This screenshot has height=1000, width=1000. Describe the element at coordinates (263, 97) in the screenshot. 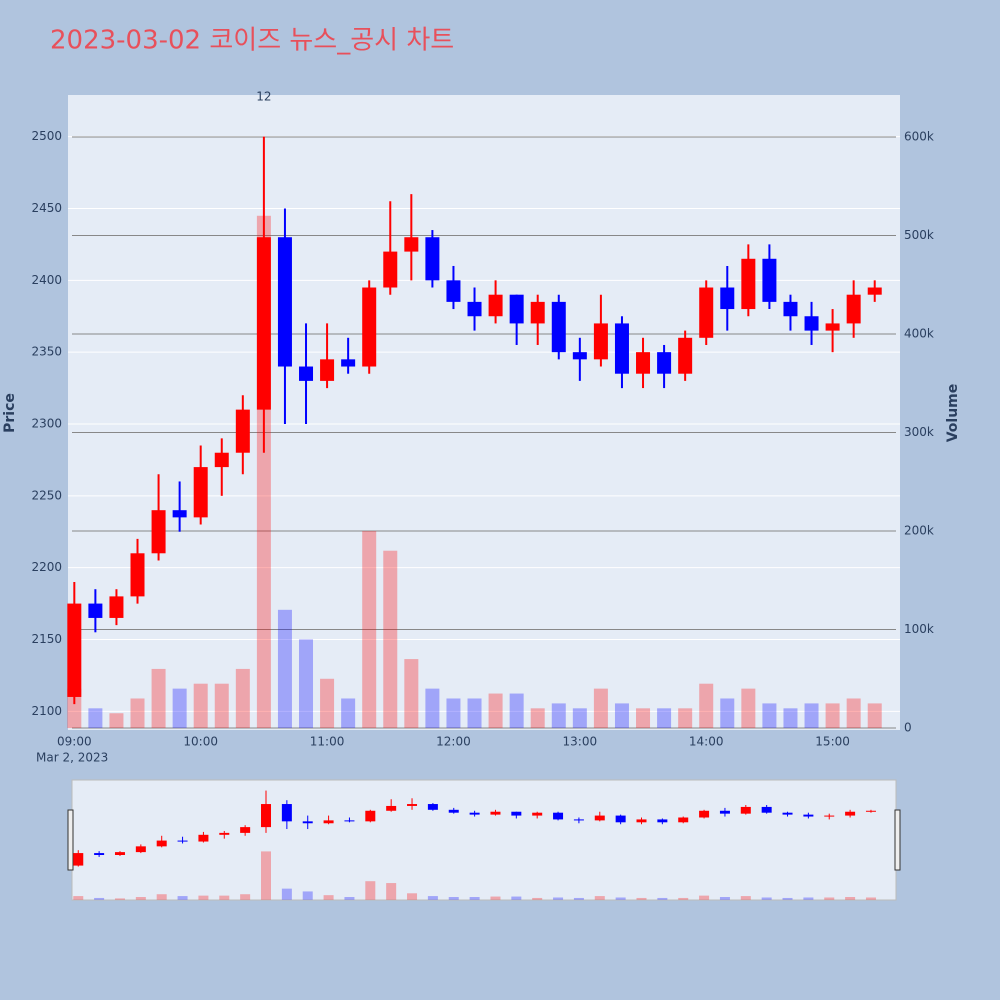

I see `annotation: 12` at that location.